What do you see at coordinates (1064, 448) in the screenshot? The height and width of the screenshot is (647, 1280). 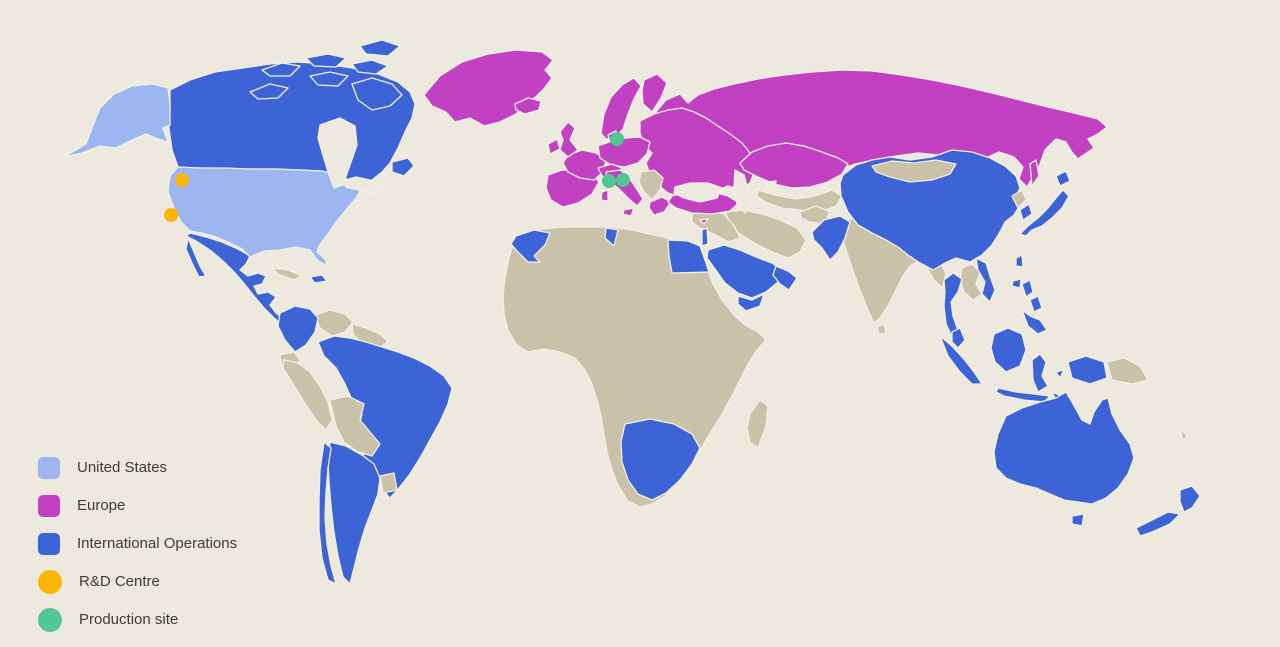 I see `country-australia` at bounding box center [1064, 448].